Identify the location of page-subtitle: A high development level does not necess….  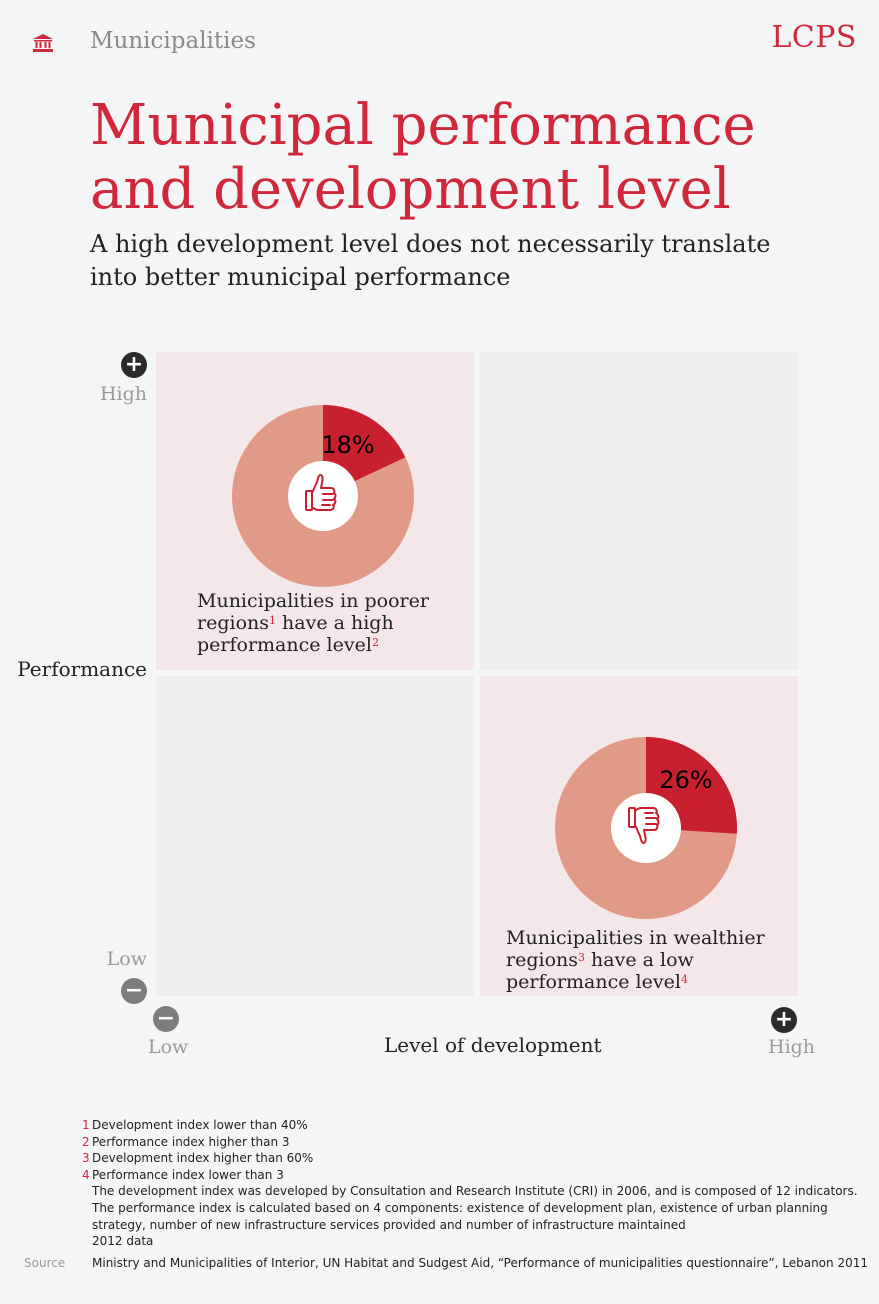
(430, 260).